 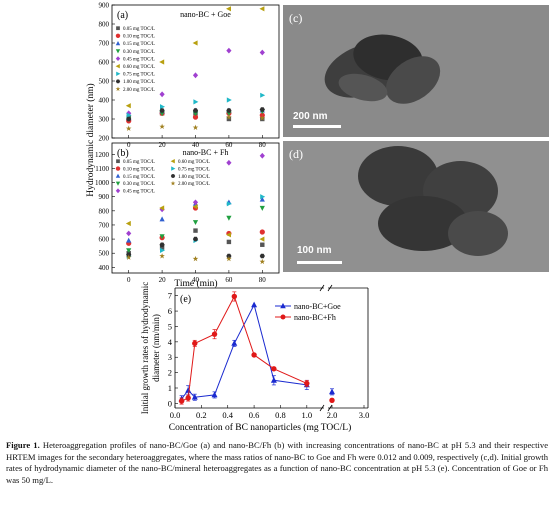 I want to click on panel-title-b: nano-BC + Fh, so click(x=206, y=152).